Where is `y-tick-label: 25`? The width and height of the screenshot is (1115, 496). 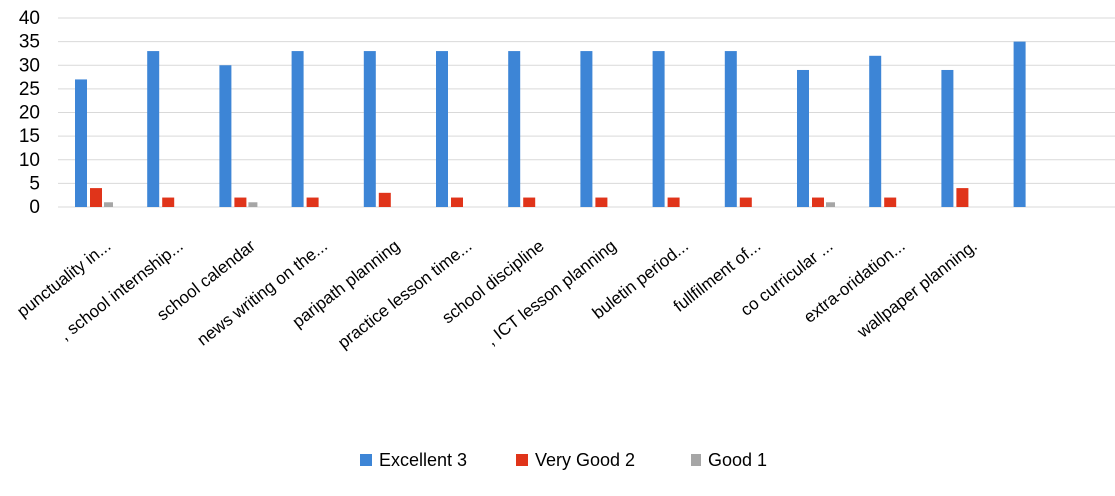 y-tick-label: 25 is located at coordinates (29, 89).